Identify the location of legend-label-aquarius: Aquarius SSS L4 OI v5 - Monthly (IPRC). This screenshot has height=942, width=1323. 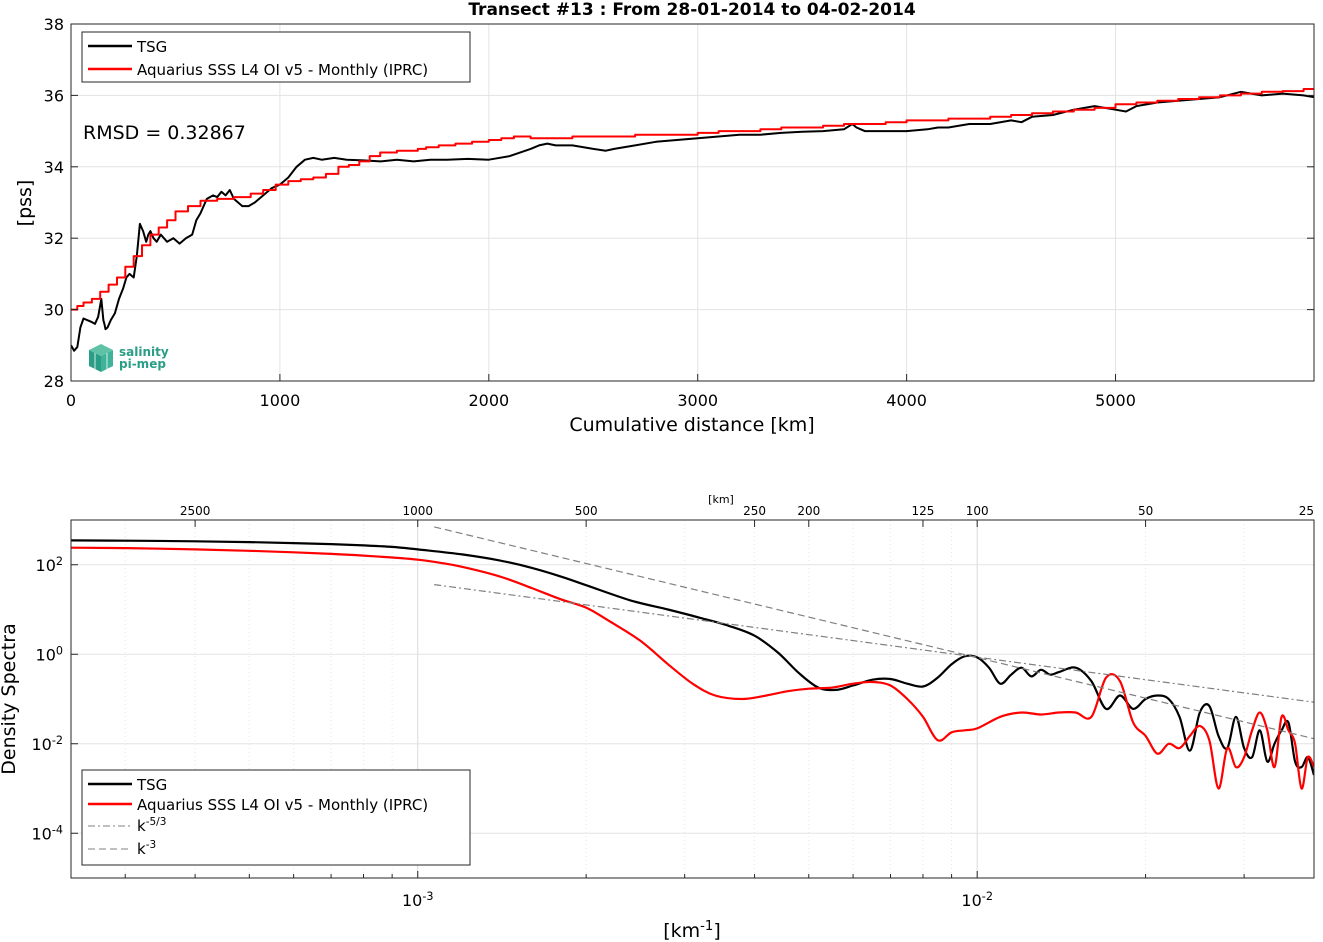
(282, 70).